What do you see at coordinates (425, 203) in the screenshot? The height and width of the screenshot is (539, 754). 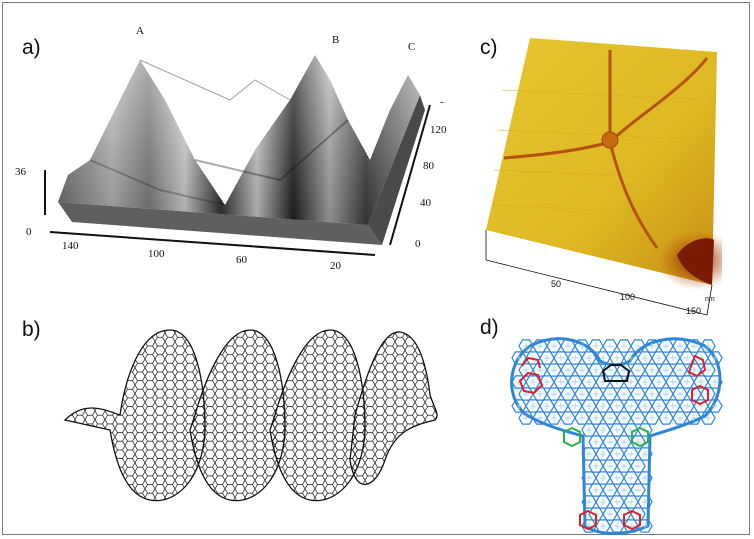 I see `y-tick: 40` at bounding box center [425, 203].